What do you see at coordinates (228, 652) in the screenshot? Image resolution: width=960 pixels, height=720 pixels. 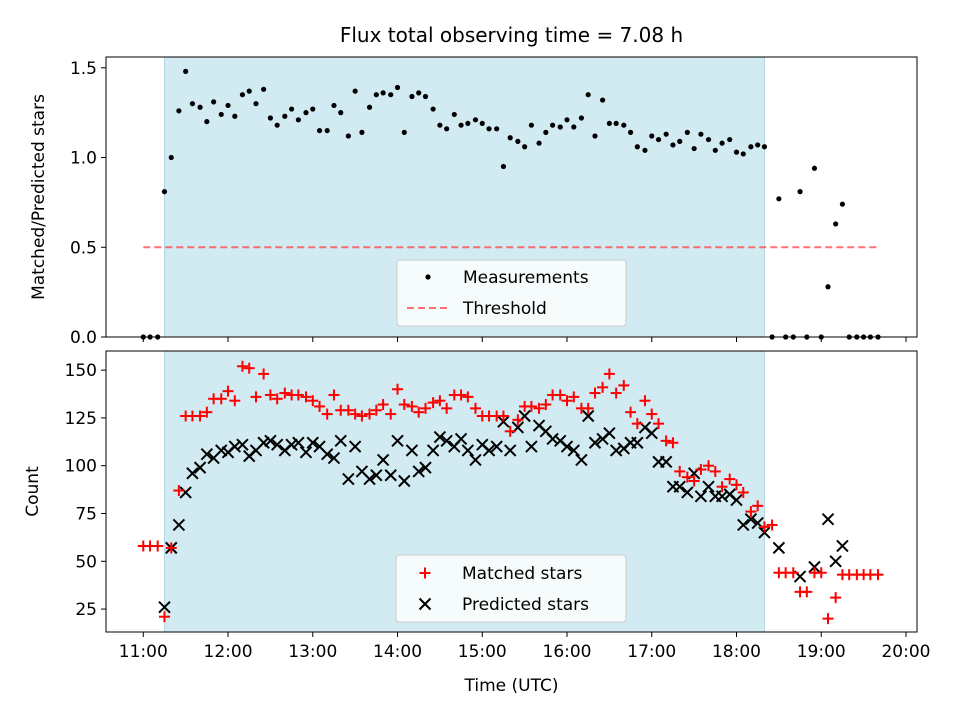 I see `x-tick-label: 12:00` at bounding box center [228, 652].